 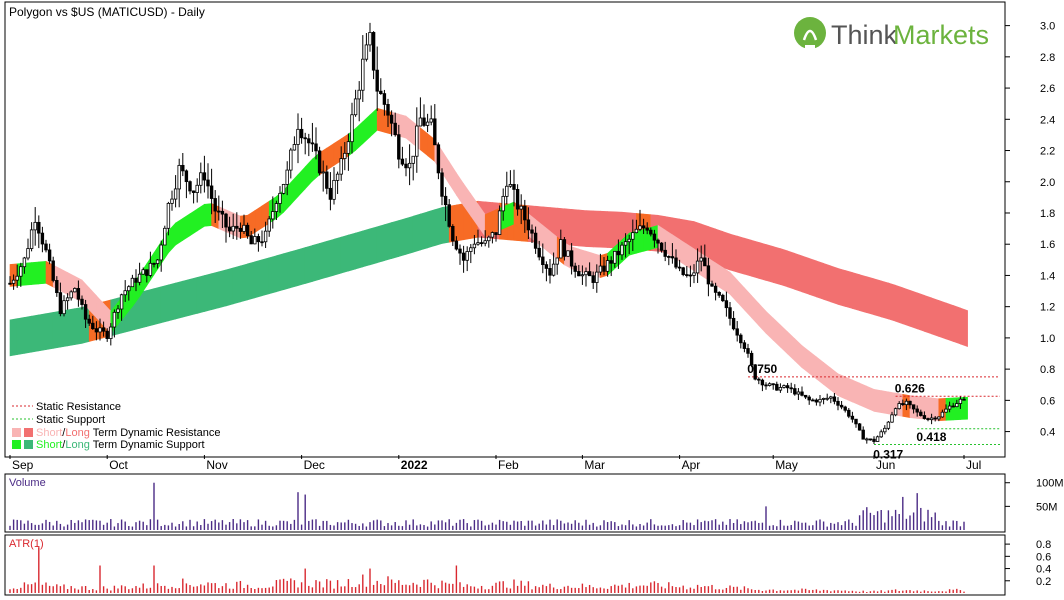 What do you see at coordinates (1043, 570) in the screenshot?
I see `atr-tick-label: 0.4` at bounding box center [1043, 570].